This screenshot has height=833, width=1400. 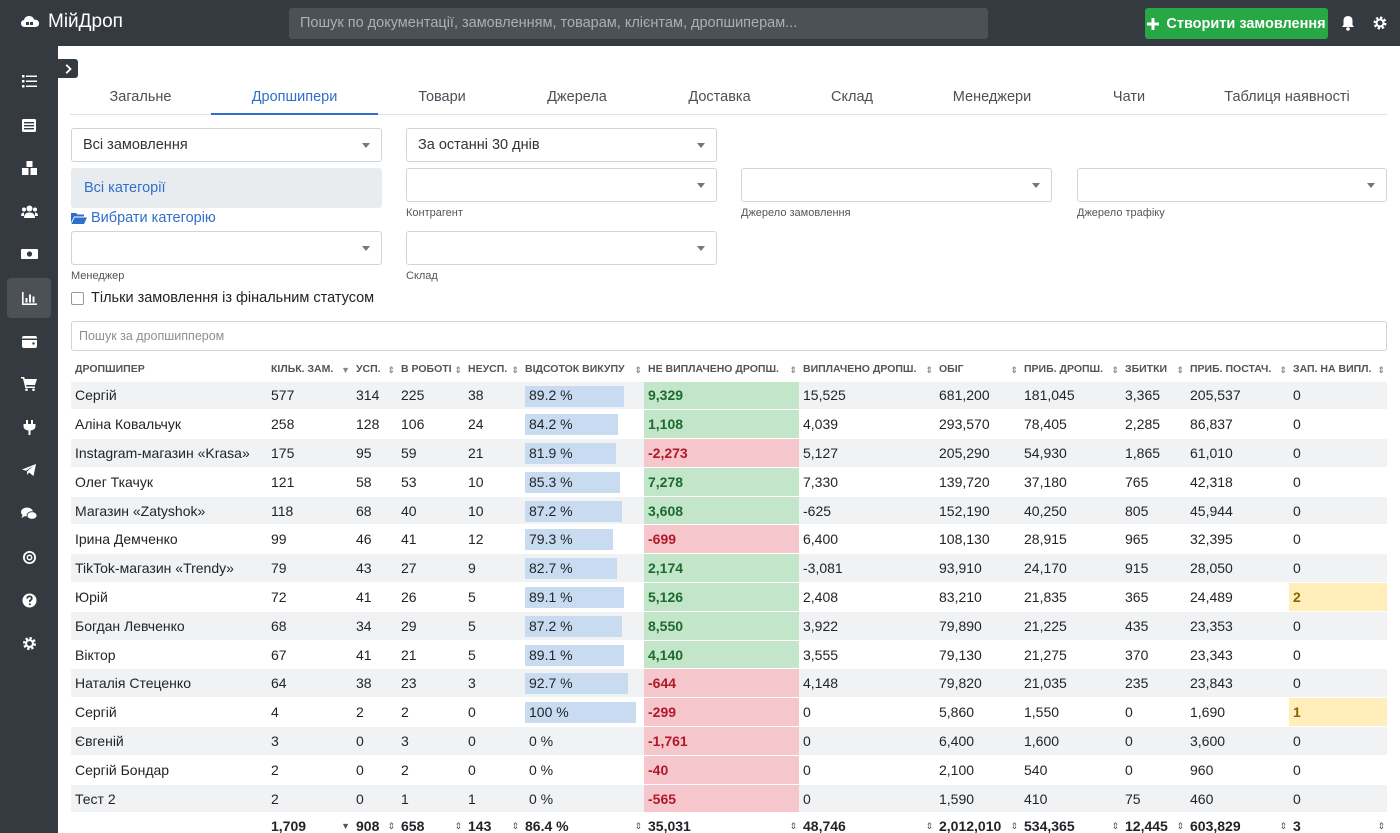 I want to click on dropshipper-name-cell: Євгеній, so click(x=169, y=741).